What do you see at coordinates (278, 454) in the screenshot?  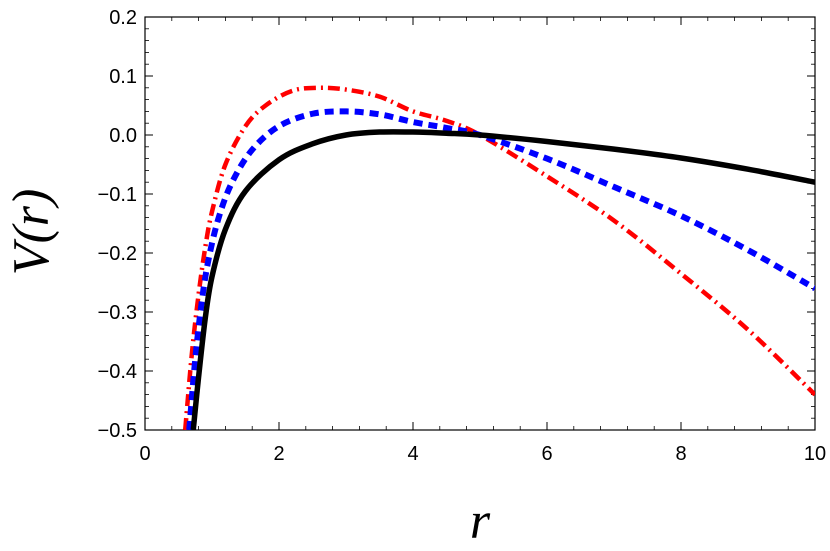 I see `x-tick-label: 2` at bounding box center [278, 454].